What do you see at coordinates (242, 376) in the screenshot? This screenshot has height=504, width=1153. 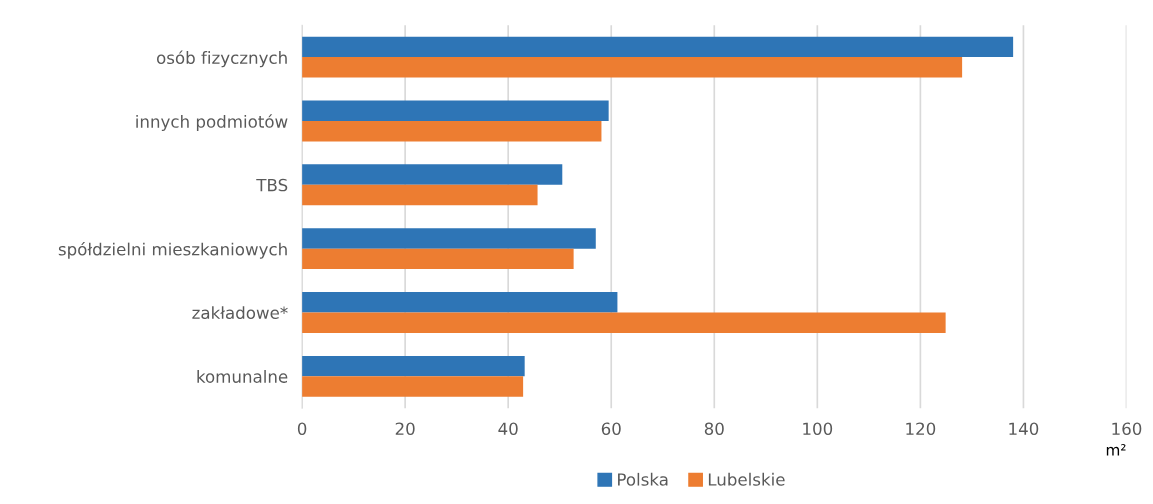 I see `y-tick-label: komunalne` at bounding box center [242, 376].